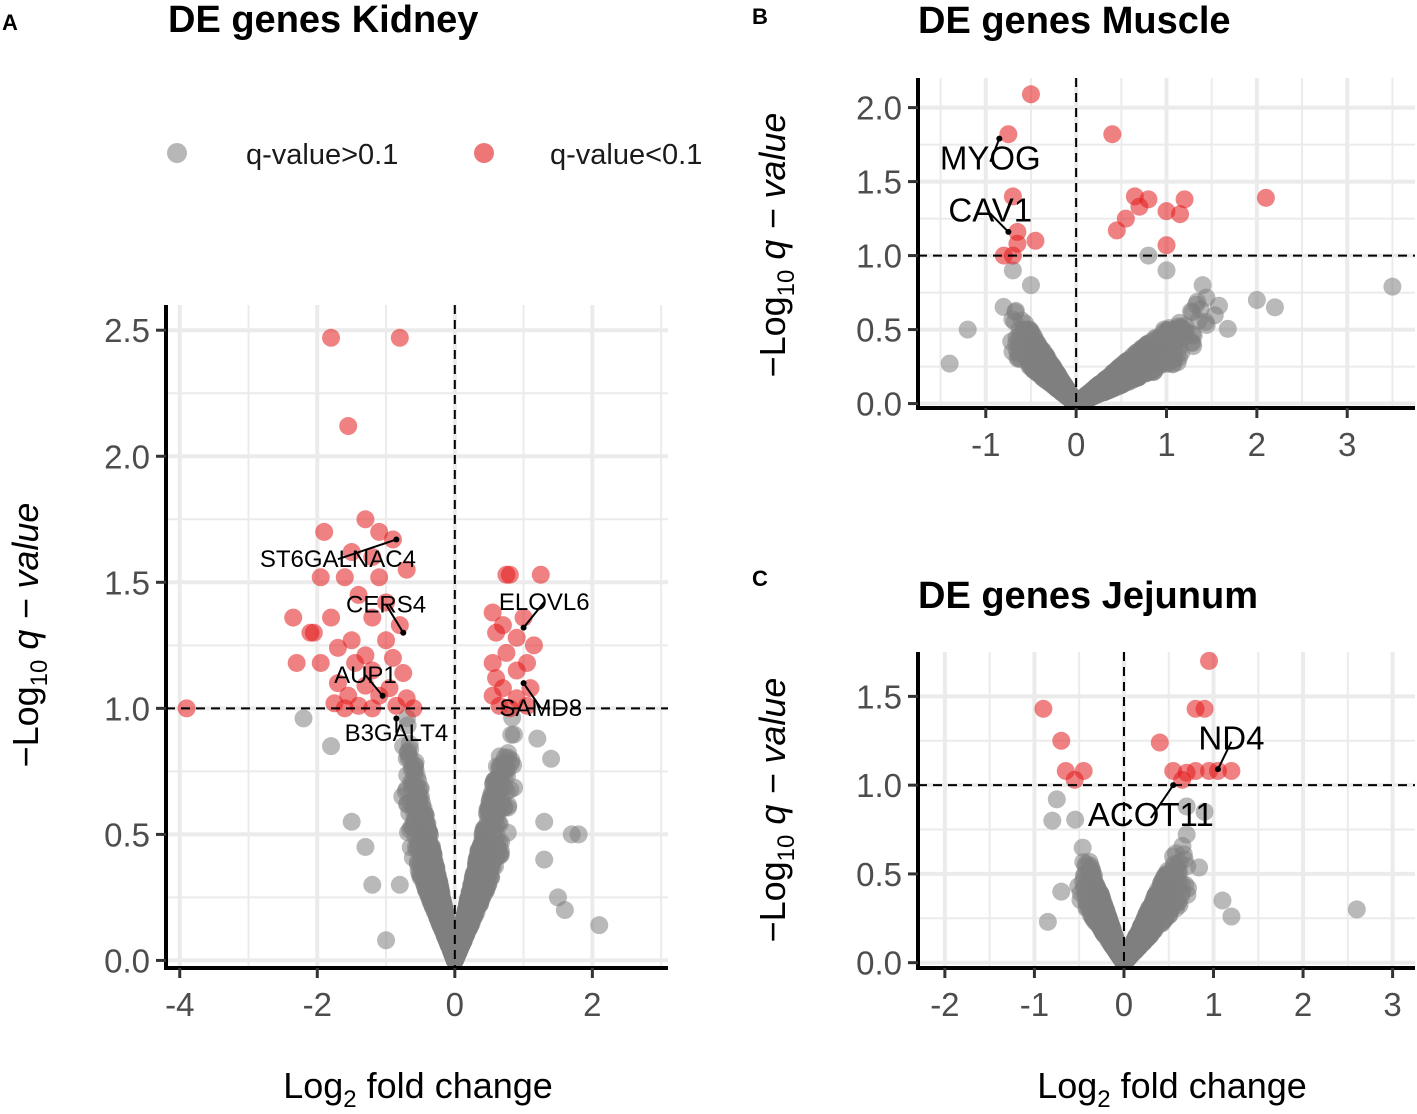 This screenshot has height=1114, width=1417. What do you see at coordinates (177, 153) in the screenshot?
I see `legend-key-ns` at bounding box center [177, 153].